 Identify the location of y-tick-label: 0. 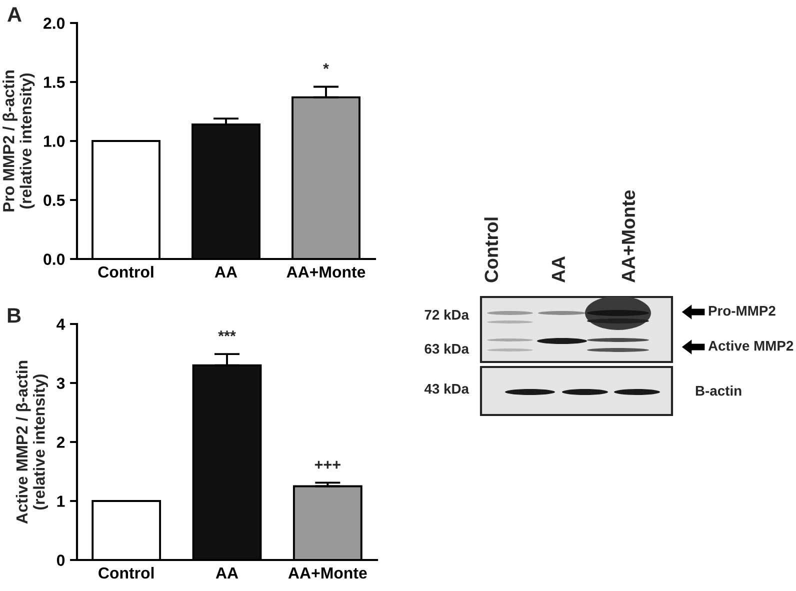
(60, 560).